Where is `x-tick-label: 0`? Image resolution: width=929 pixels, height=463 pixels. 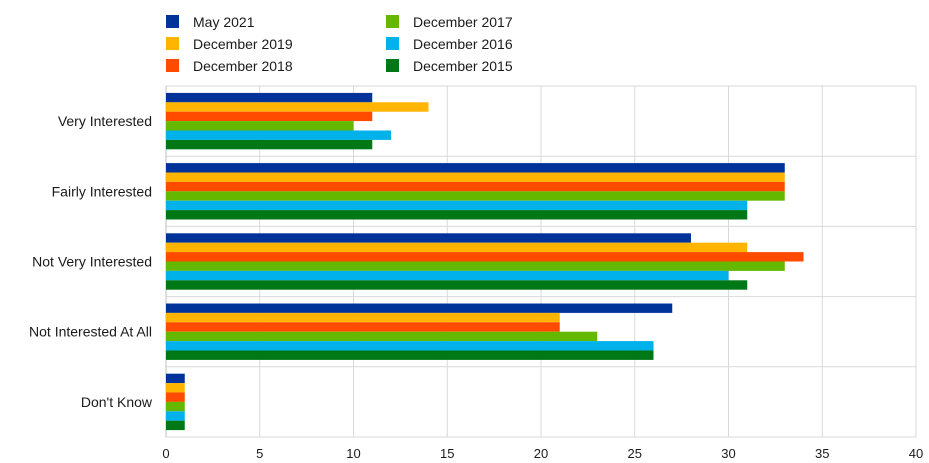
x-tick-label: 0 is located at coordinates (165, 453).